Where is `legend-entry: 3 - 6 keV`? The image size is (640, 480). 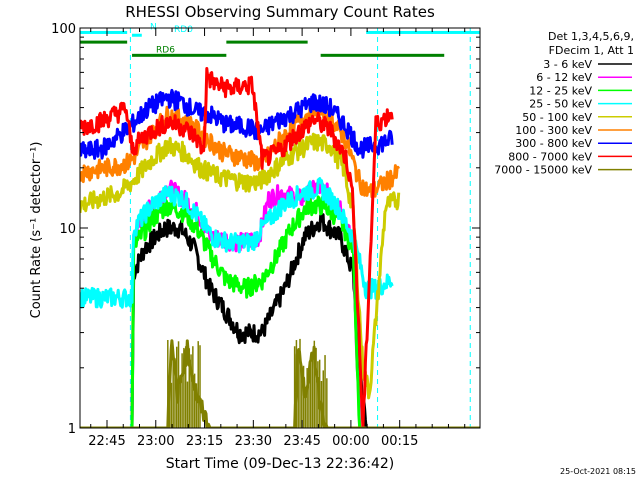
legend-entry: 3 - 6 keV is located at coordinates (567, 64).